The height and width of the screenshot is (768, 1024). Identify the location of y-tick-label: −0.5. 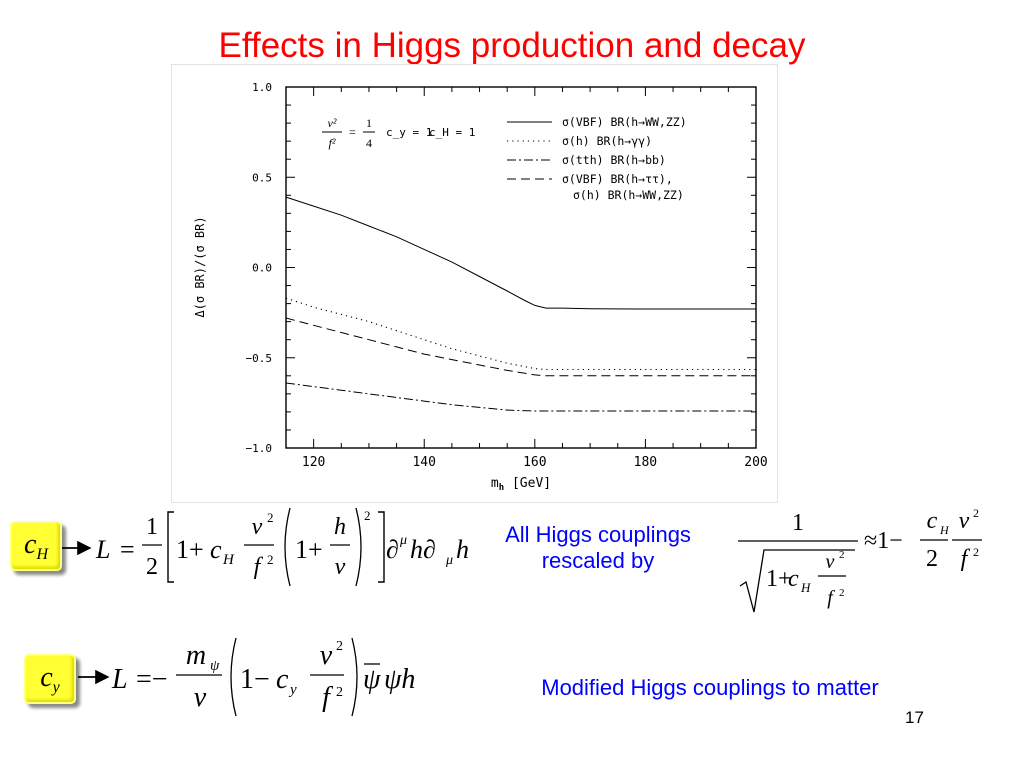
(259, 358).